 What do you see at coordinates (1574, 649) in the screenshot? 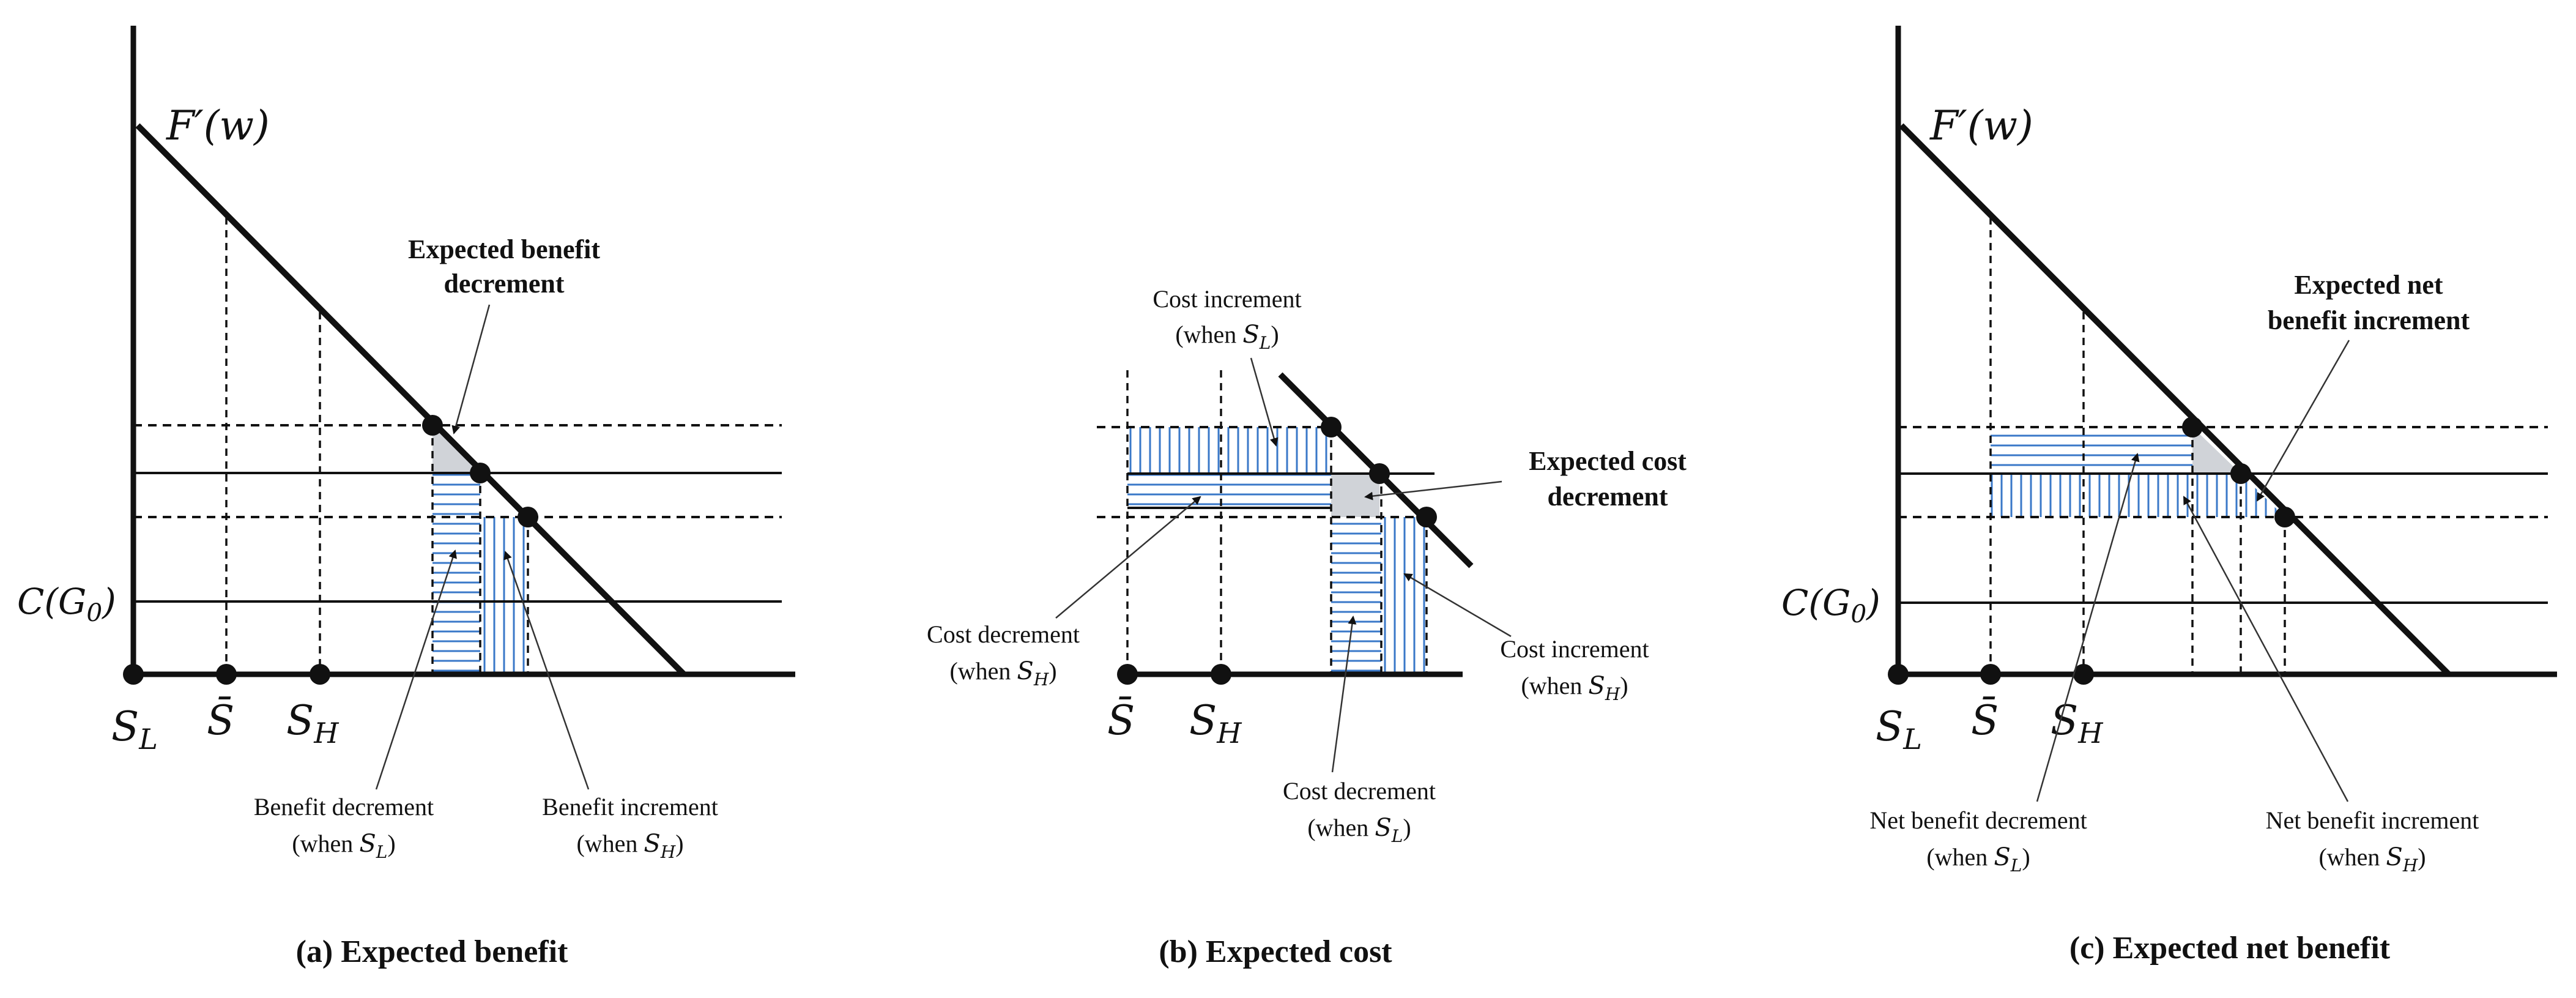
I see `cost-increment-sh-note: Cost increment` at bounding box center [1574, 649].